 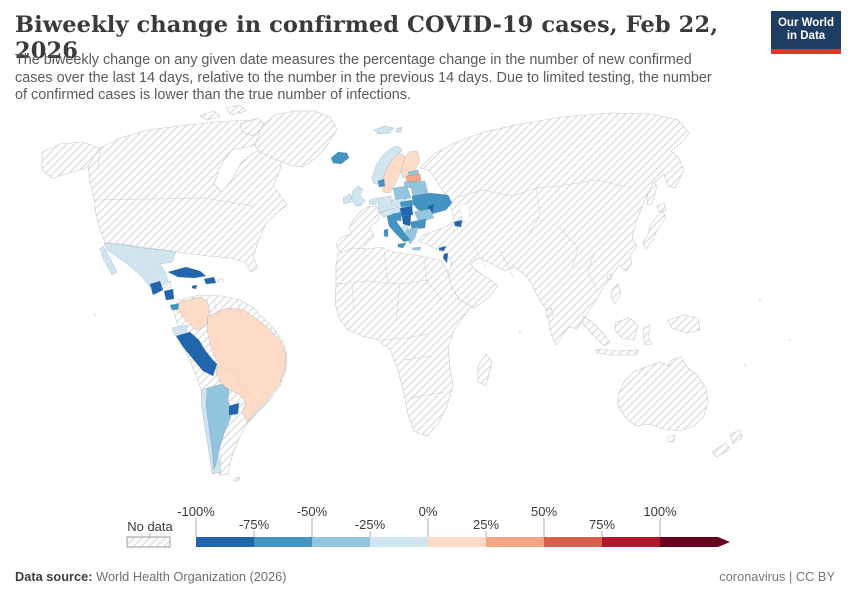 What do you see at coordinates (406, 220) in the screenshot?
I see `country-serbia` at bounding box center [406, 220].